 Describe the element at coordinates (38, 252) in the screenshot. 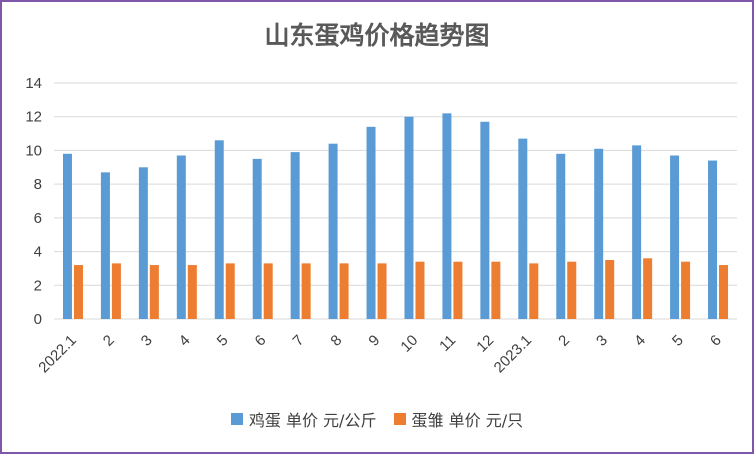

I see `y-tick-label: 4` at that location.